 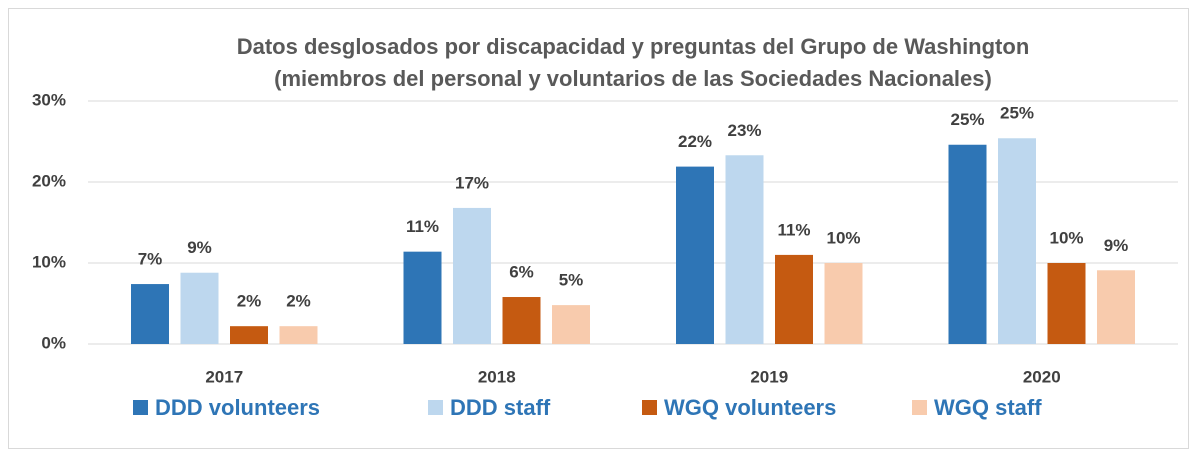 What do you see at coordinates (521, 272) in the screenshot?
I see `data-label: 6%` at bounding box center [521, 272].